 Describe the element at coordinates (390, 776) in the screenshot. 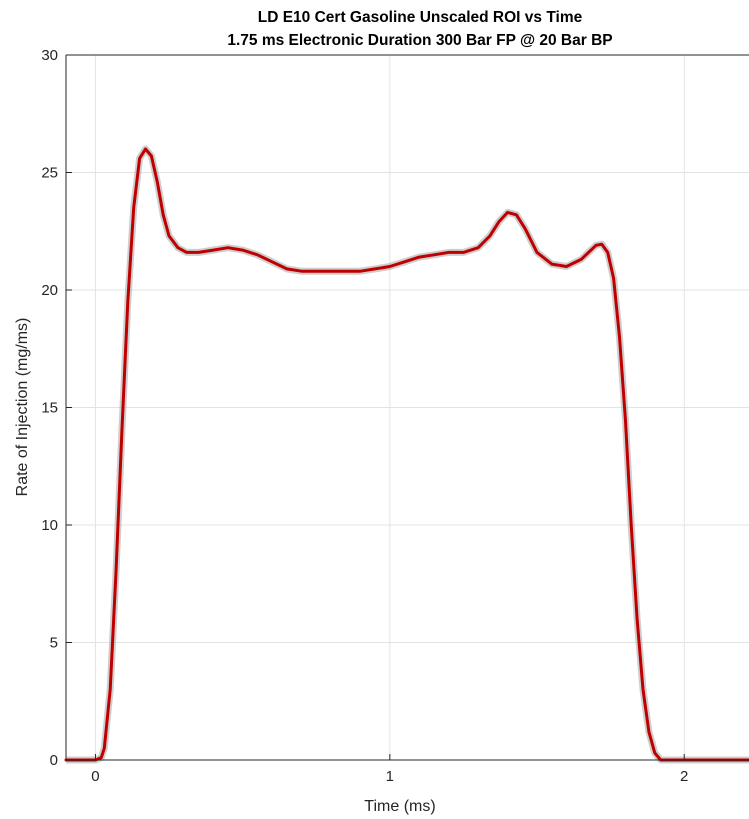

I see `x-tick-label-1: 1` at that location.